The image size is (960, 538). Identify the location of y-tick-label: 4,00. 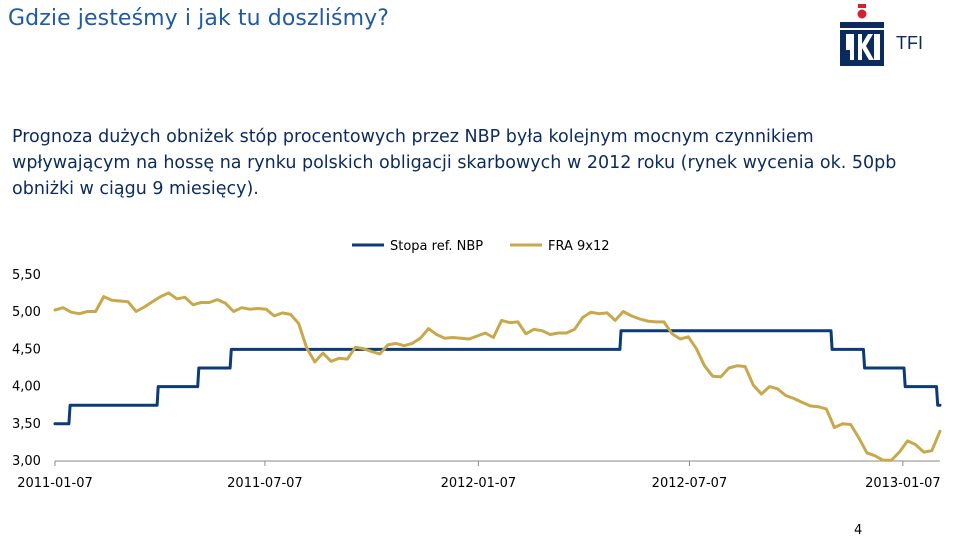
(26, 387).